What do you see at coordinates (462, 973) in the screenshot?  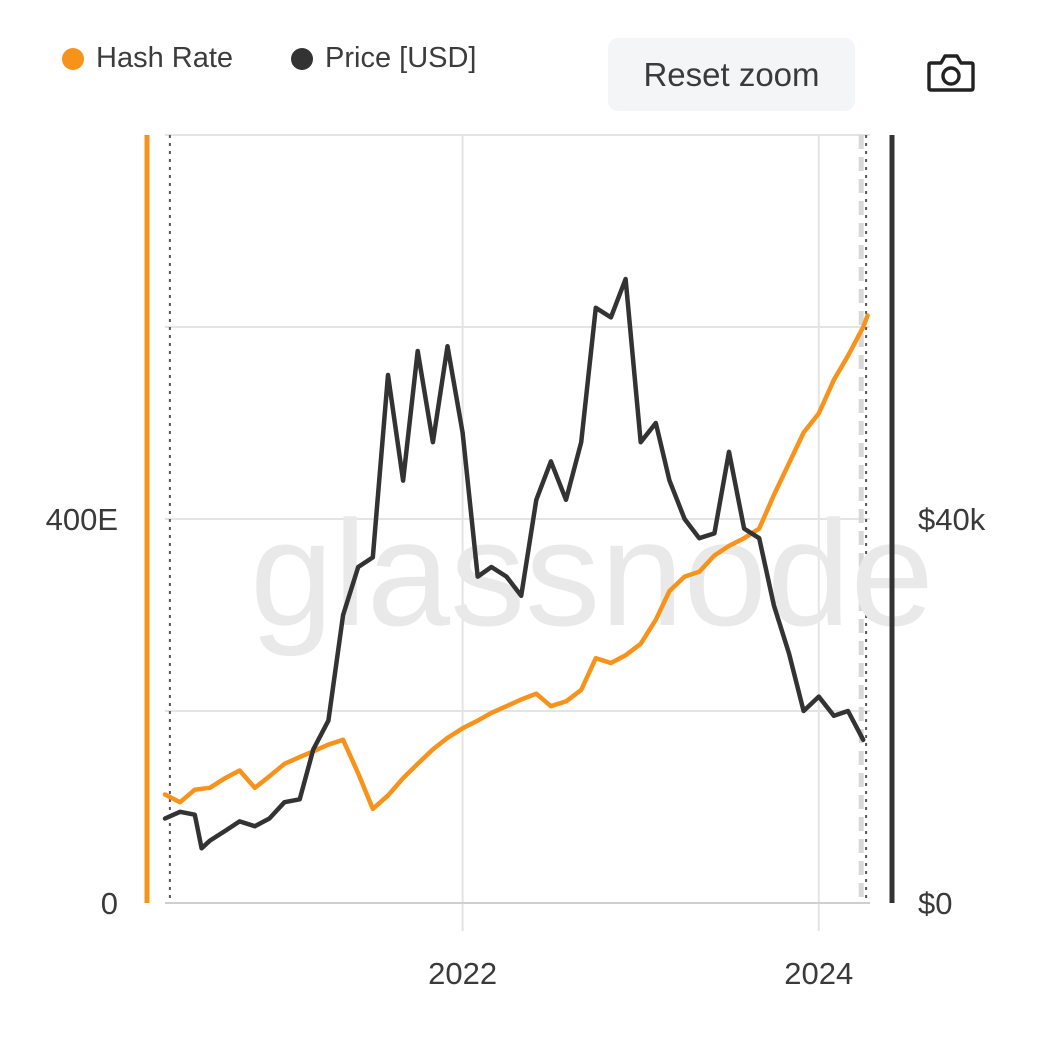 I see `x-tick-label: 2022` at bounding box center [462, 973].